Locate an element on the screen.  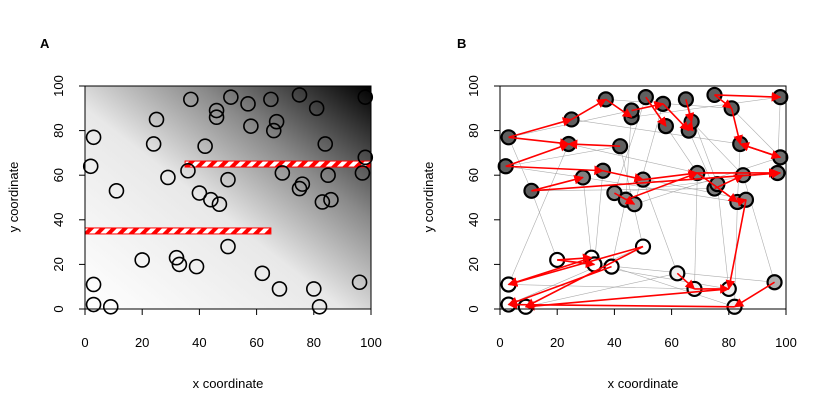
panel-a-x-axis-title: x coordinate is located at coordinates (228, 383).